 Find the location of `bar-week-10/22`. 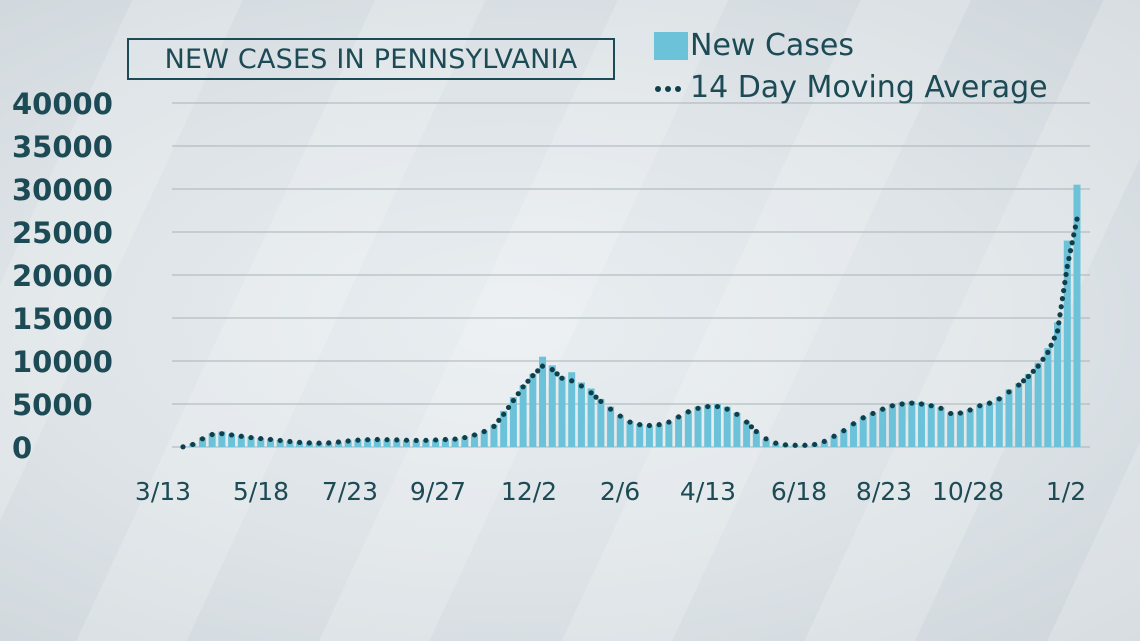

bar-week-10/22 is located at coordinates (999, 422).